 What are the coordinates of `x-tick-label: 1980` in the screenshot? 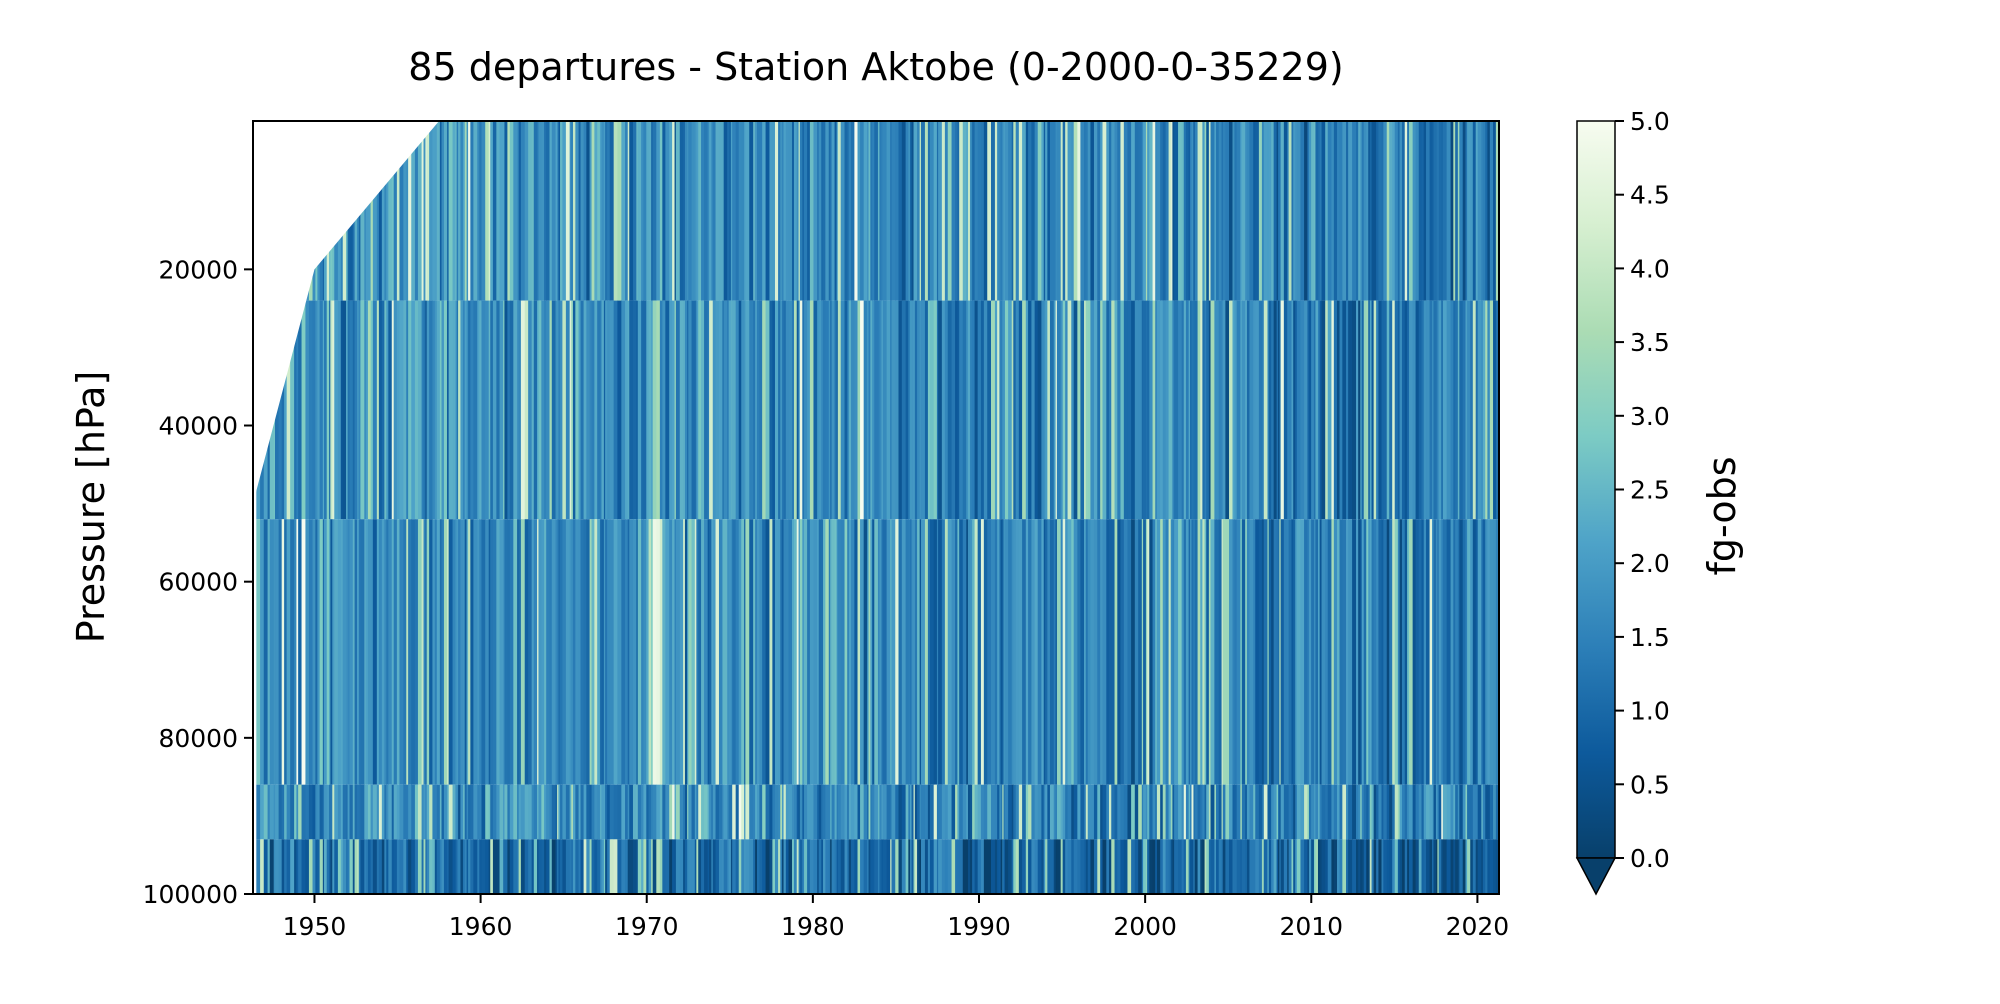 It's located at (813, 926).